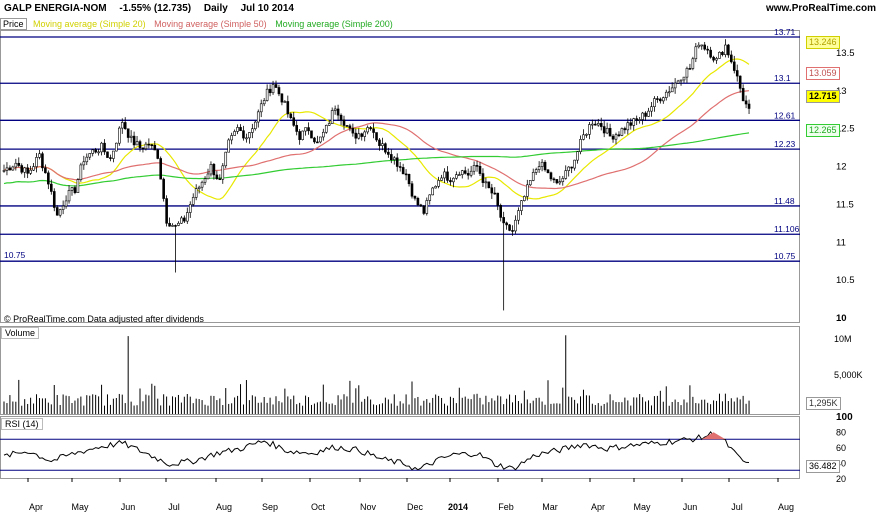 This screenshot has width=880, height=516. I want to click on volume-tick-1: 5,000K, so click(848, 375).